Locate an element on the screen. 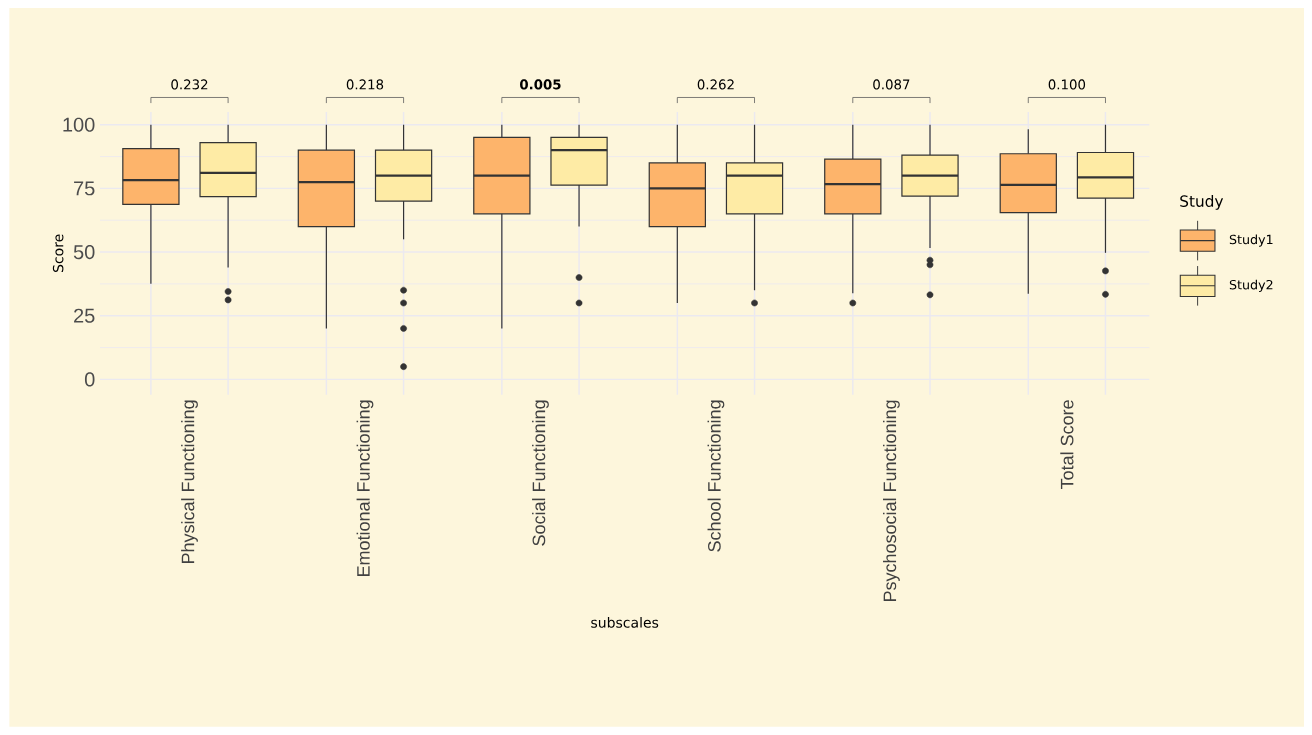 Image resolution: width=1312 pixels, height=735 pixels. y-tick-label: 100 is located at coordinates (79, 124).